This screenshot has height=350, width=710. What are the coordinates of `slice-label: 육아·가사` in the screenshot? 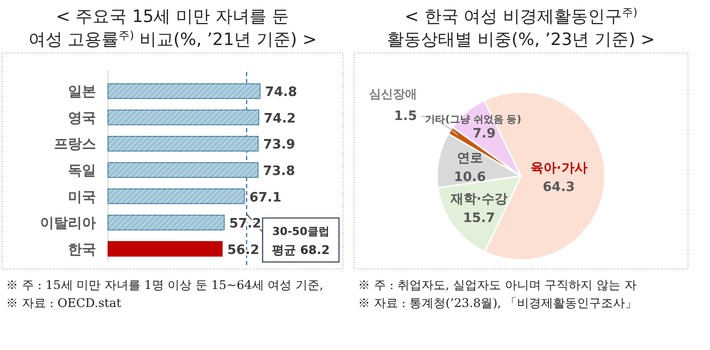 It's located at (559, 168).